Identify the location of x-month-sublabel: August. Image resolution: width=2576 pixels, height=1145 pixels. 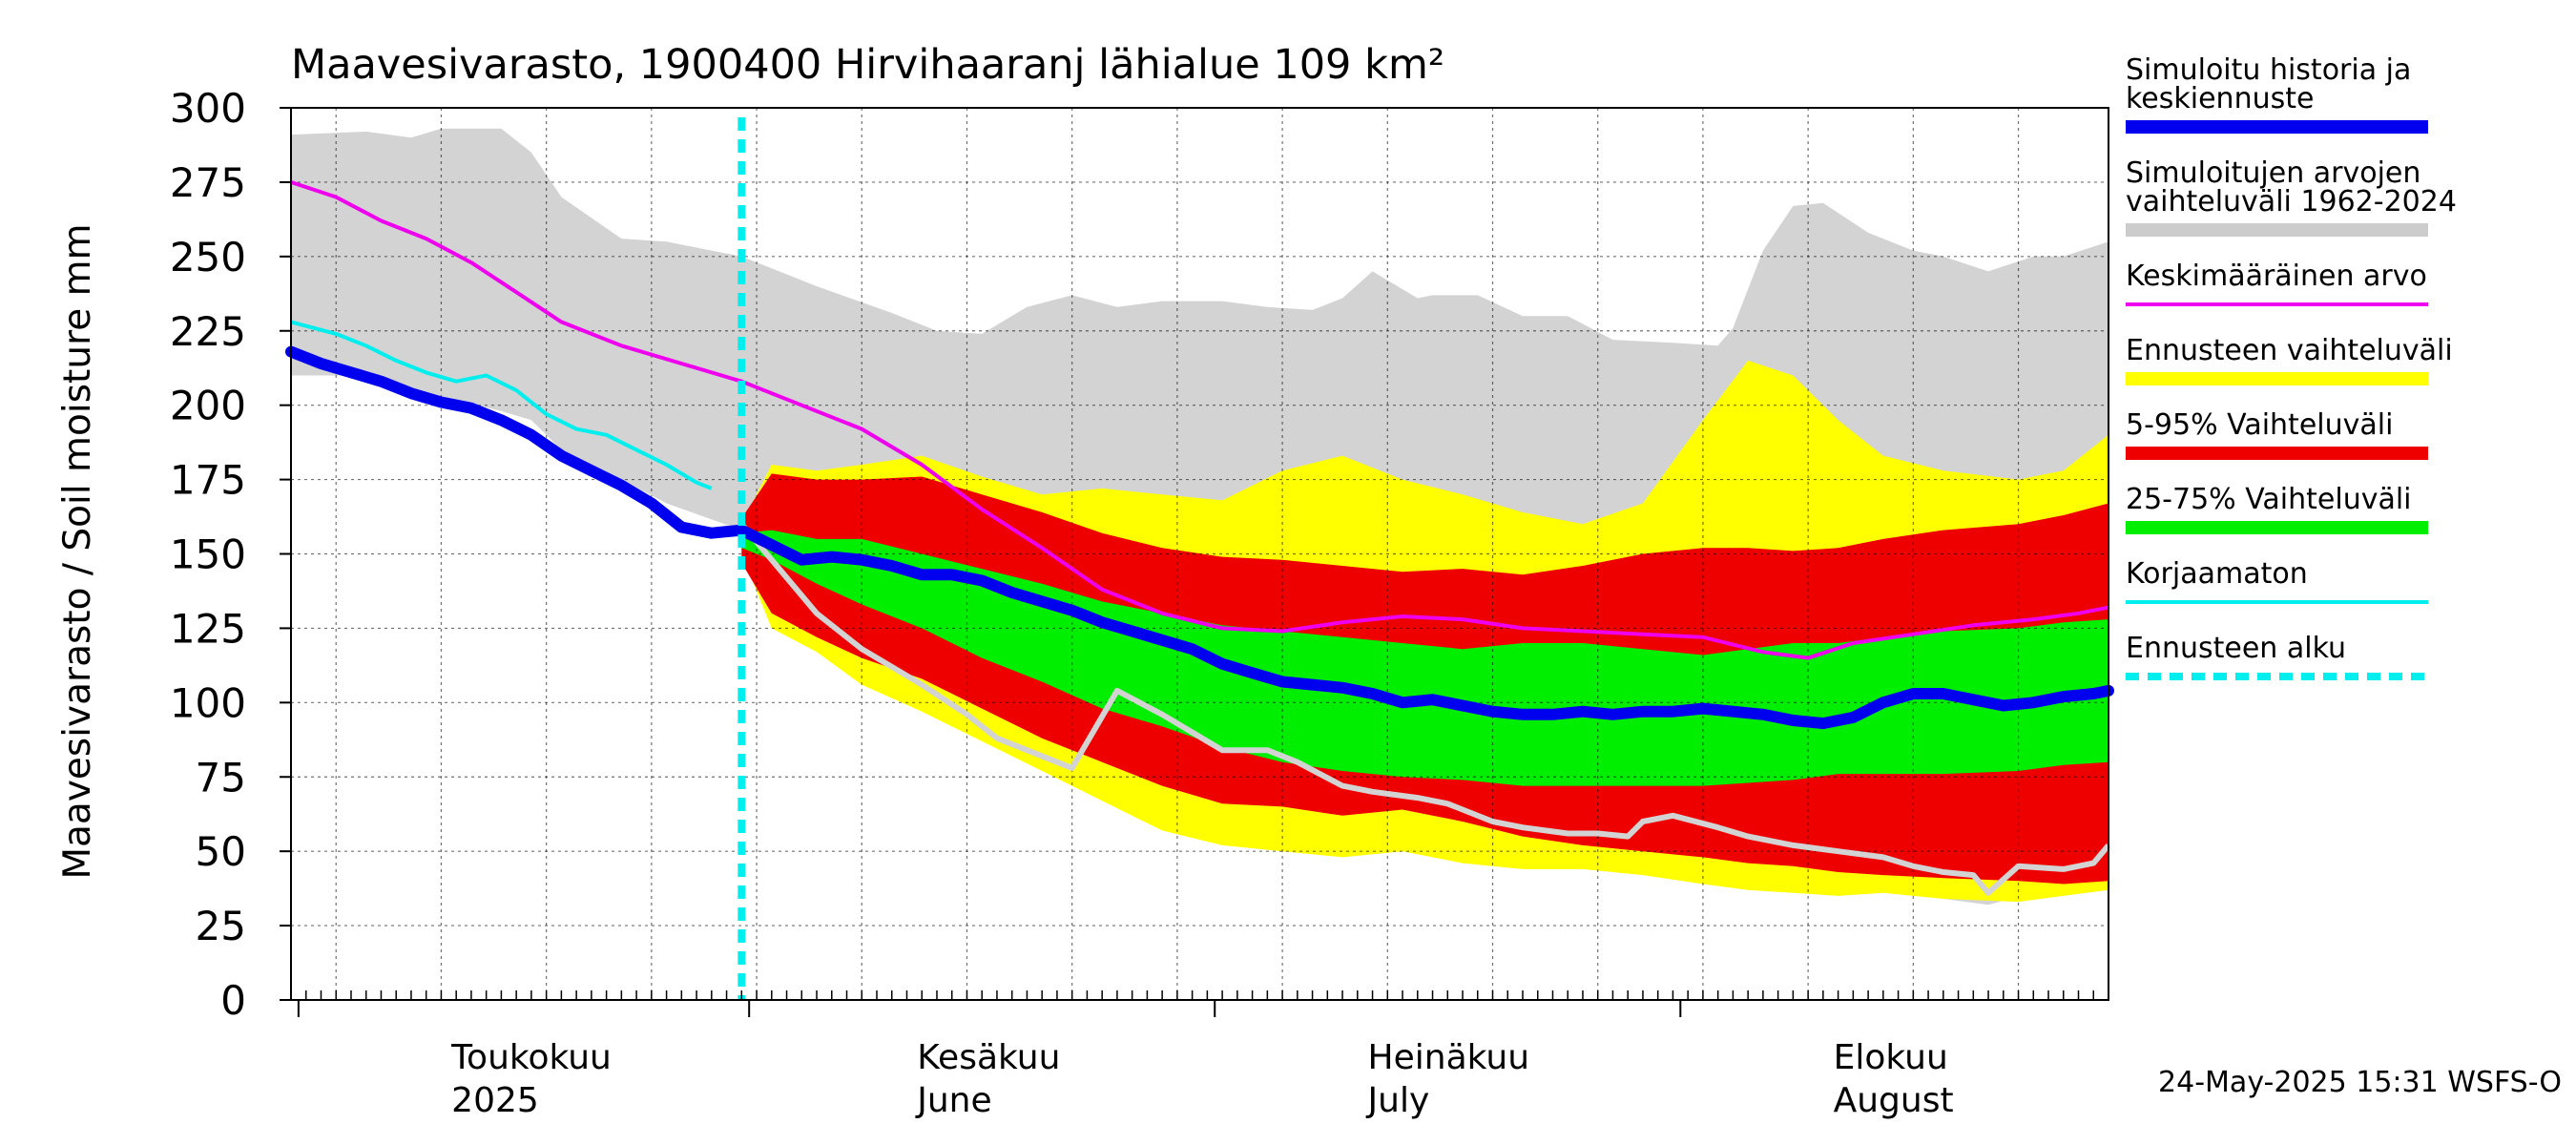
(1894, 1100).